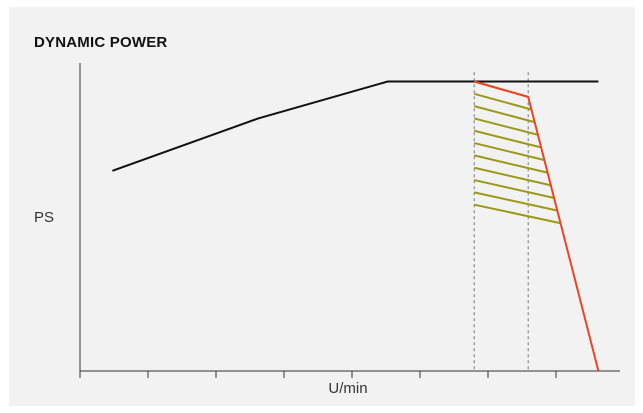  What do you see at coordinates (347, 388) in the screenshot?
I see `x-axis-label: U/min` at bounding box center [347, 388].